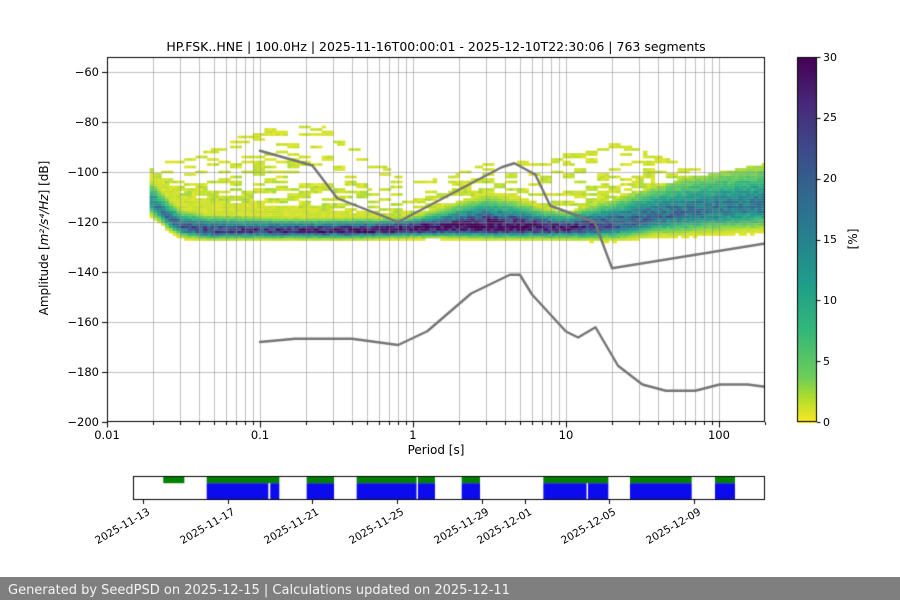 This screenshot has width=900, height=600. Describe the element at coordinates (83, 272) in the screenshot. I see `y-tick-label: −140` at that location.